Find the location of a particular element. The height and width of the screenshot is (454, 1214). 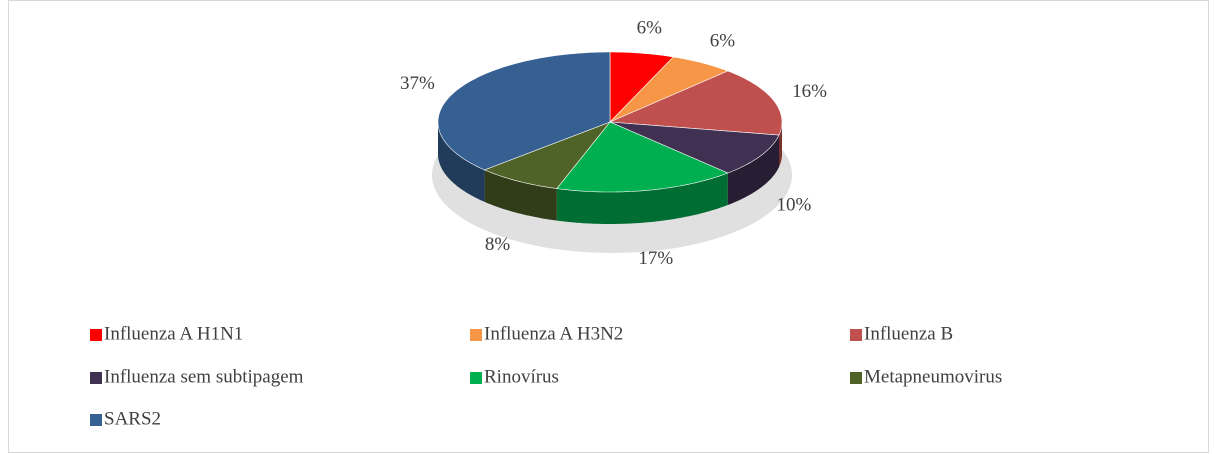

legend-label: Influenza A H1N1 is located at coordinates (173, 333).